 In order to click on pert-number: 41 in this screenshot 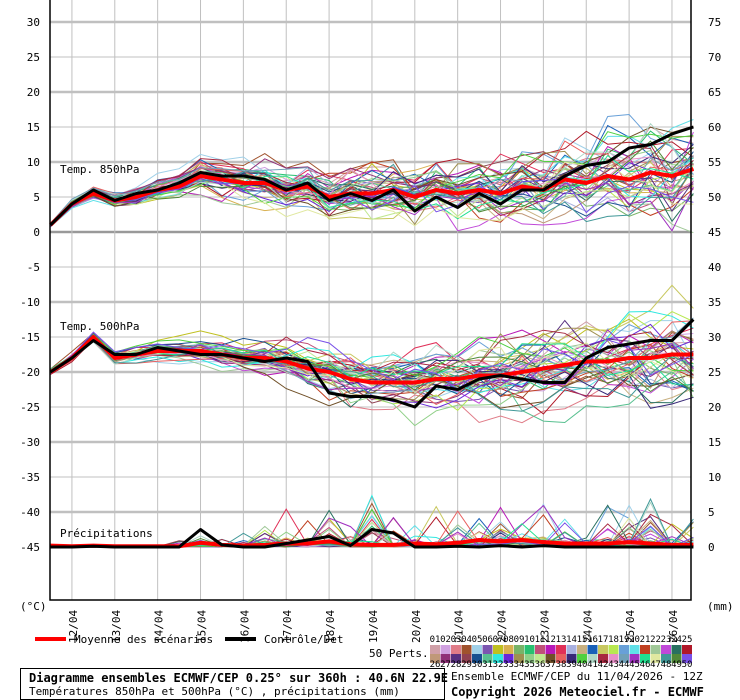, I will do `click(592, 665)`.